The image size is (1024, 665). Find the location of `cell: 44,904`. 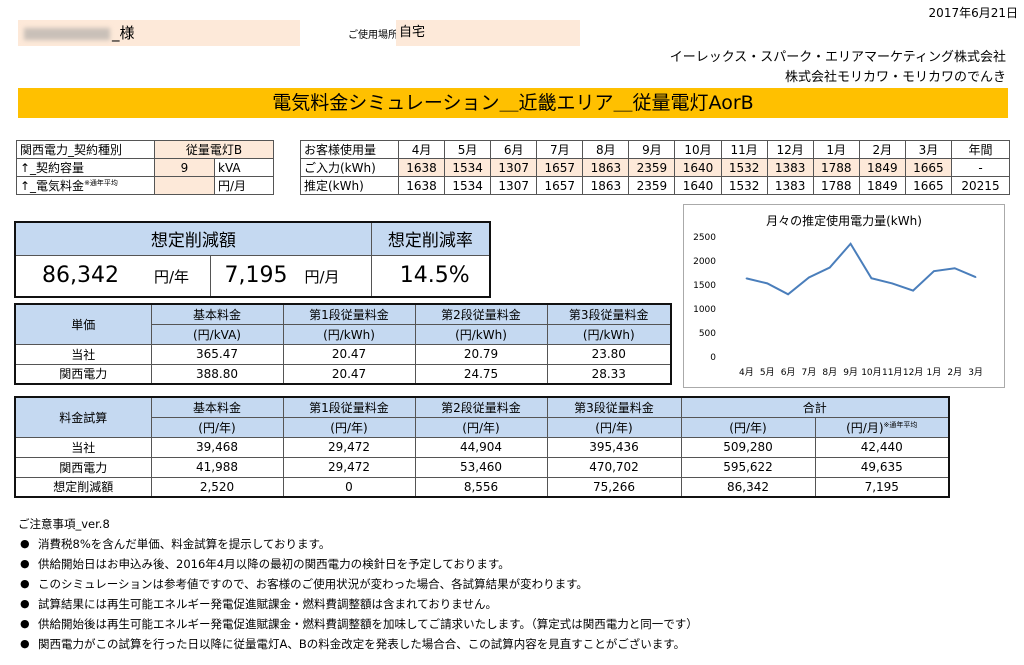

cell: 44,904 is located at coordinates (481, 447).